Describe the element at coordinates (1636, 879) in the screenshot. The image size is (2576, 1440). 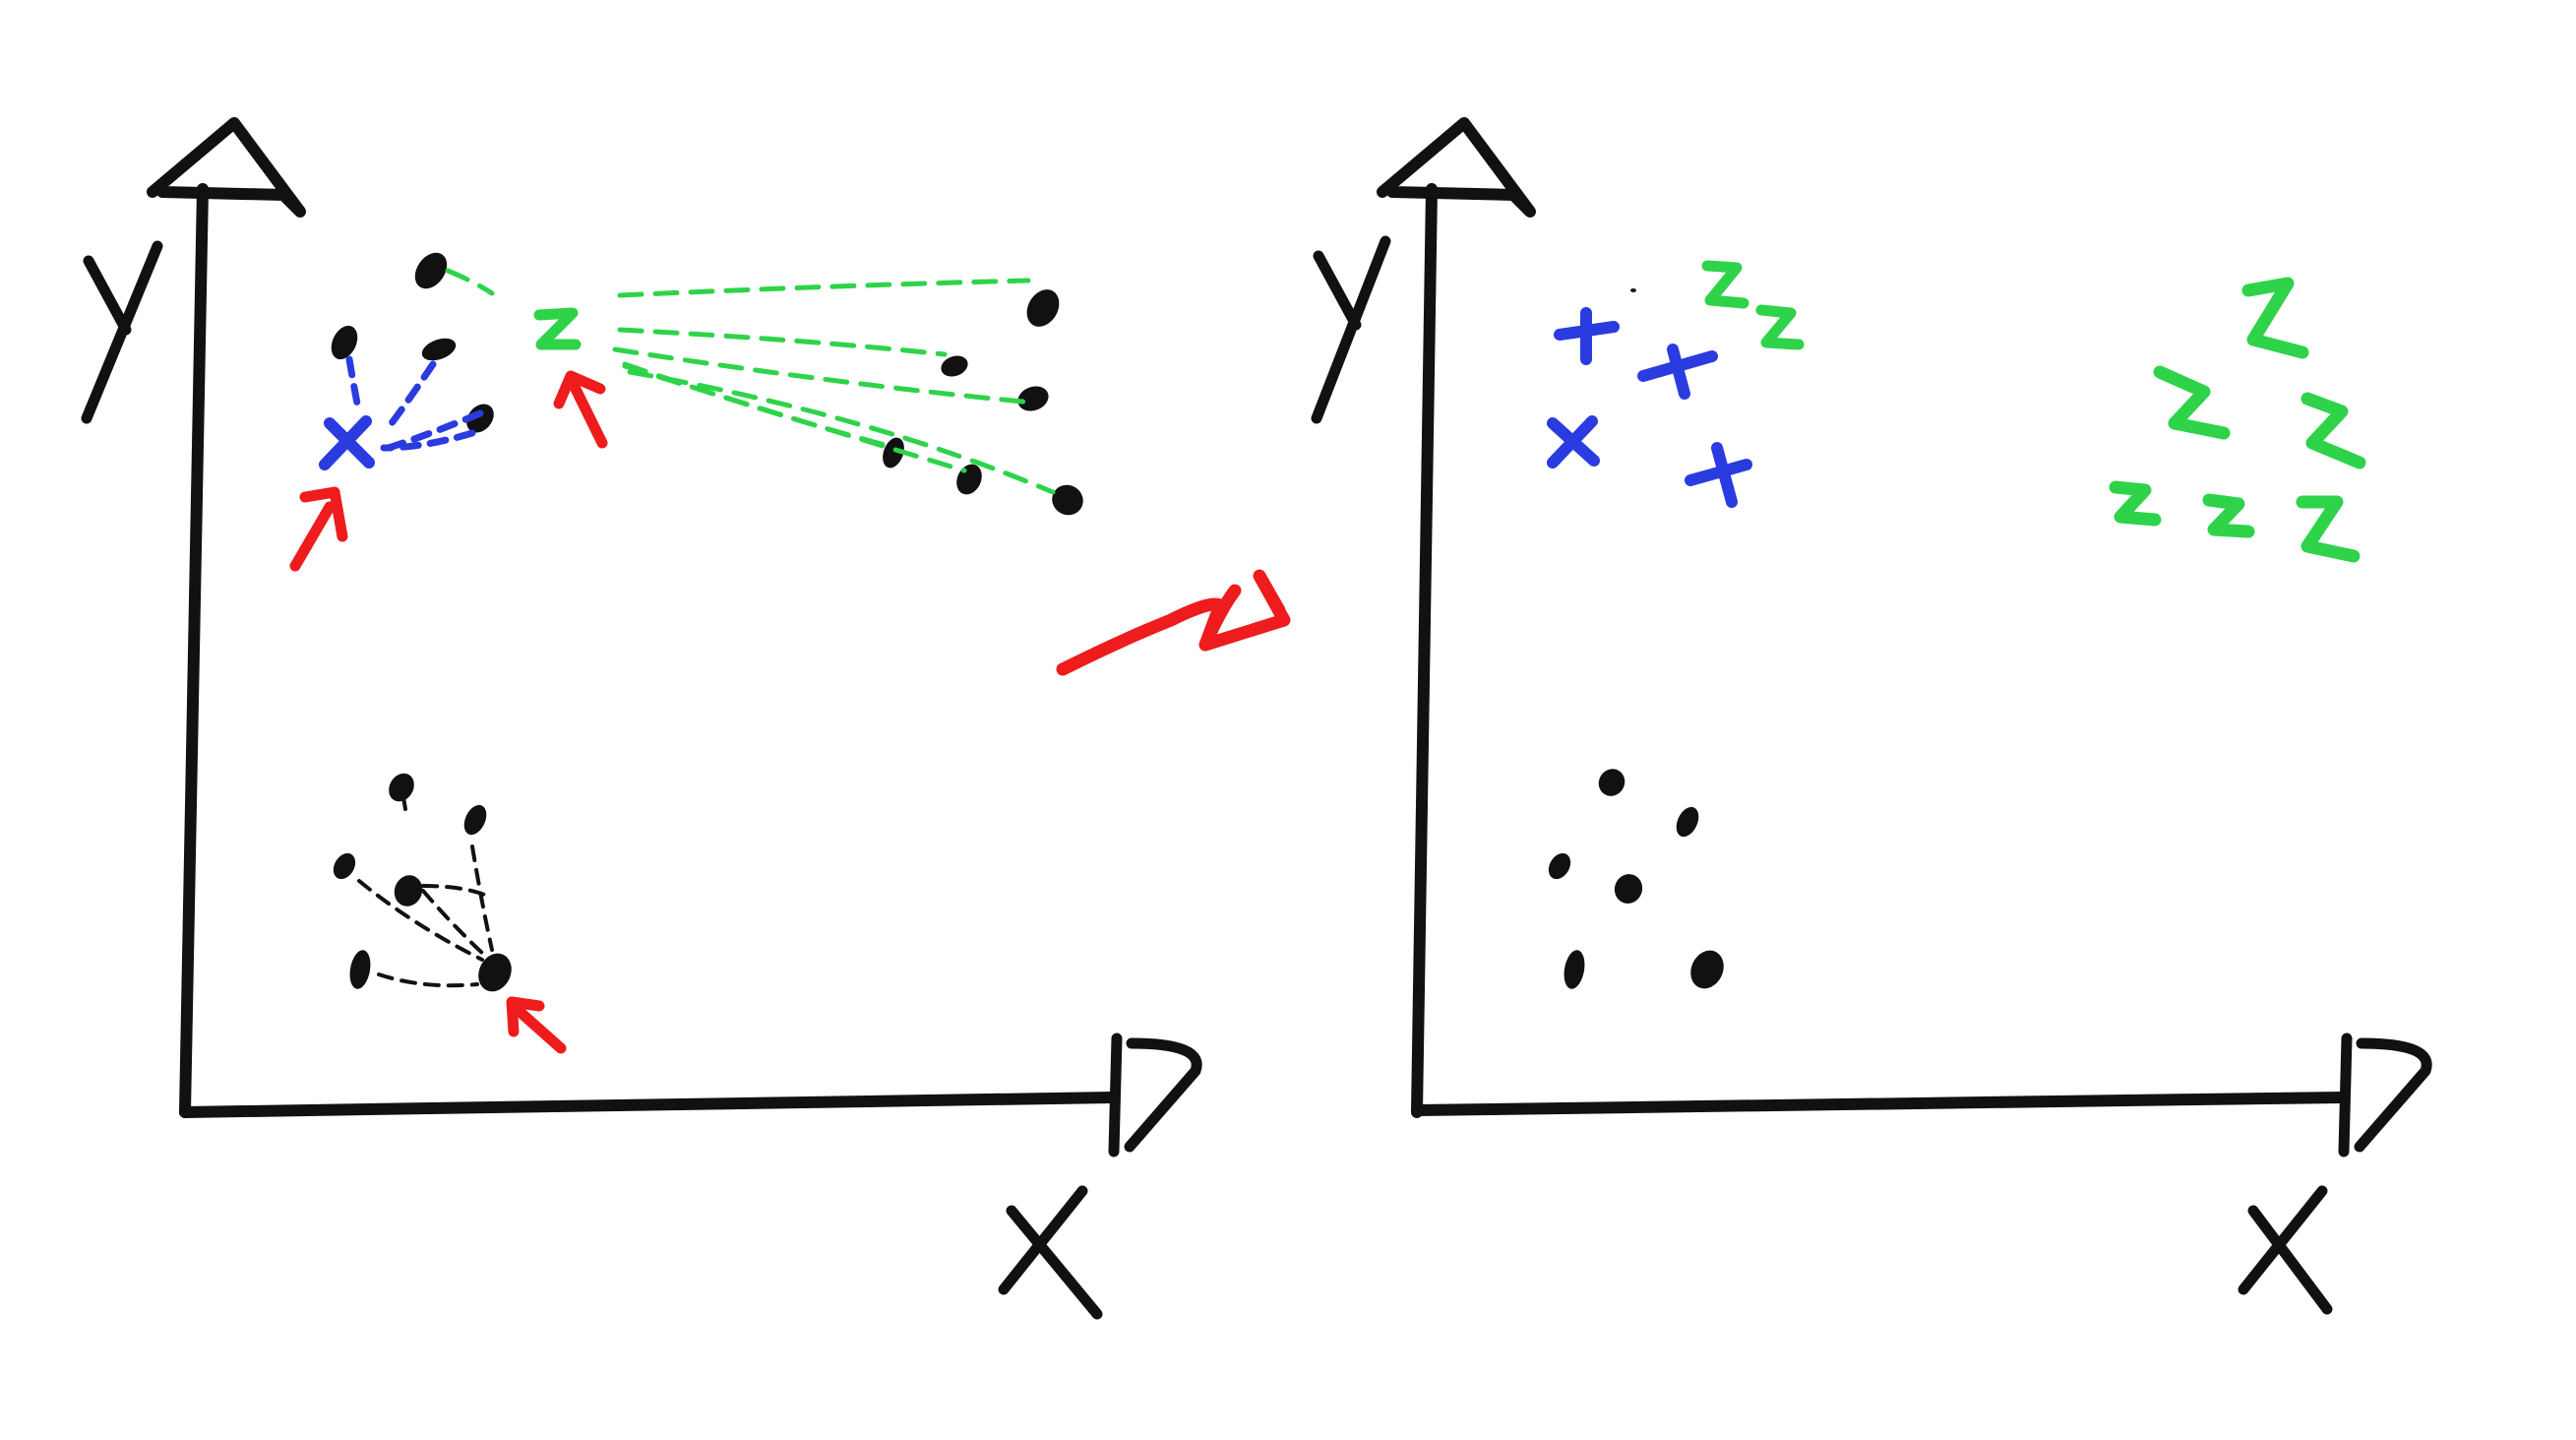
I see `right-black-cluster` at that location.